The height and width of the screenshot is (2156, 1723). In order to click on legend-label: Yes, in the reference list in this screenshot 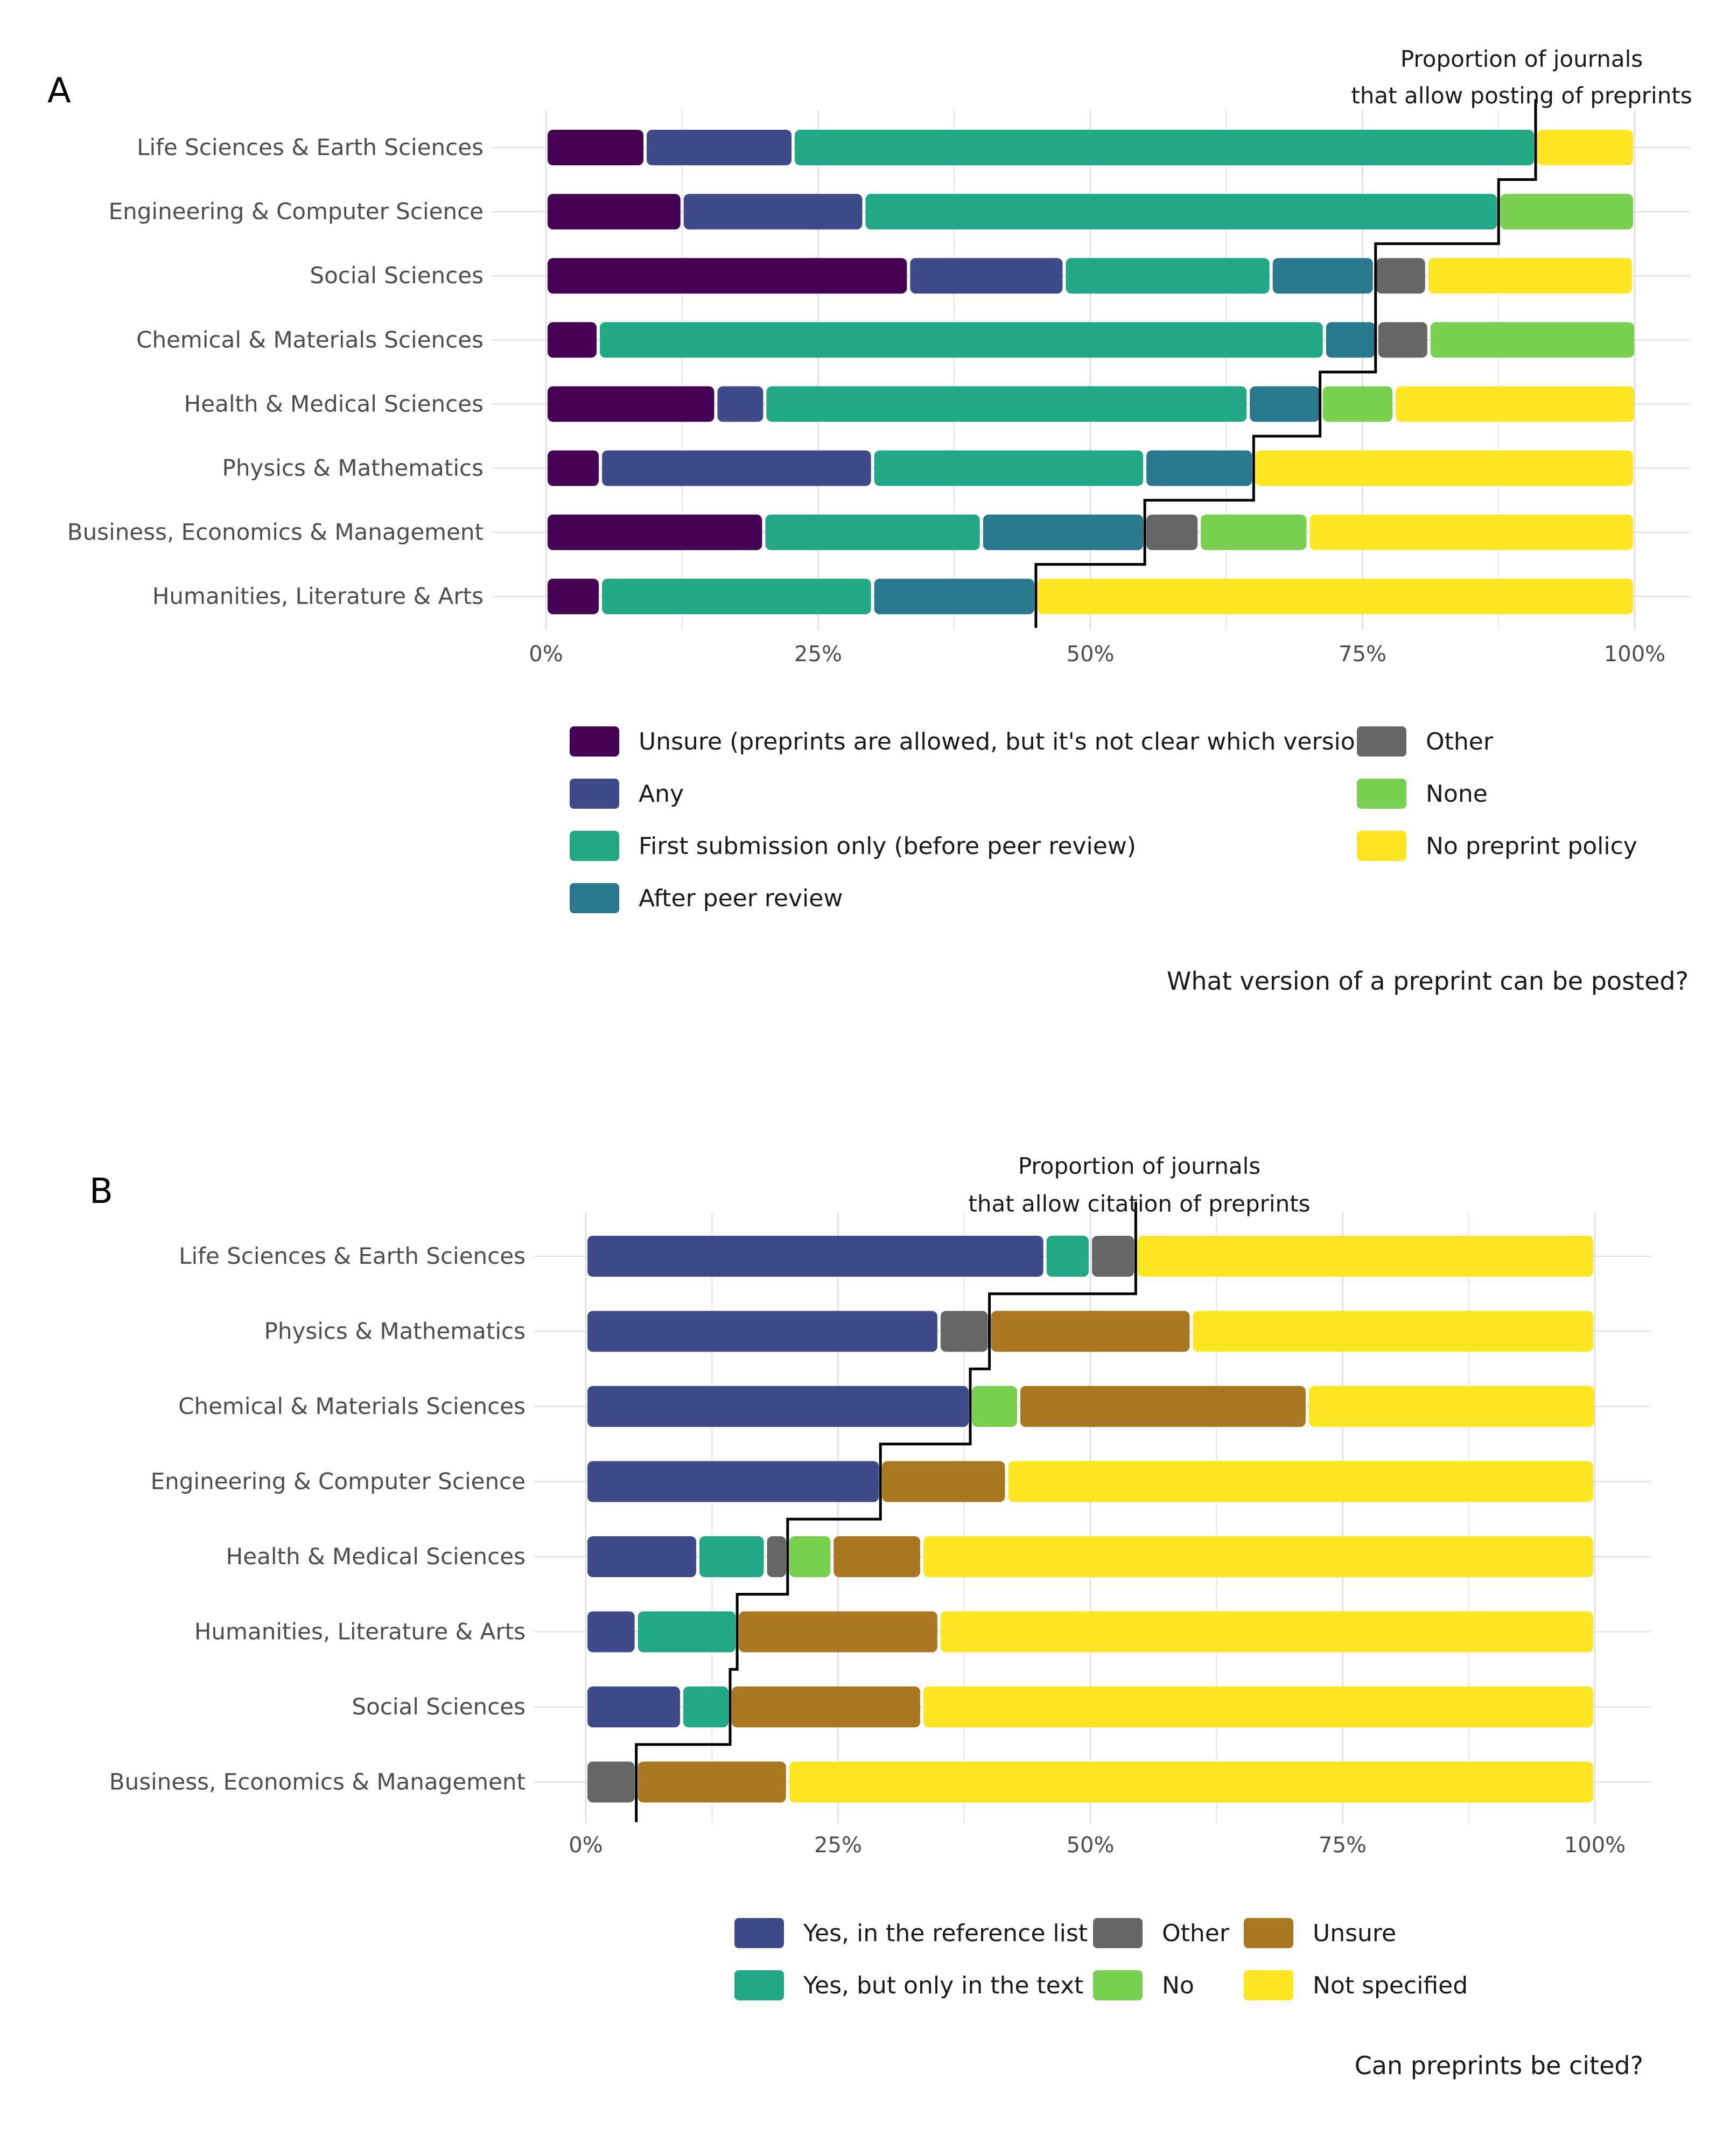, I will do `click(945, 1933)`.